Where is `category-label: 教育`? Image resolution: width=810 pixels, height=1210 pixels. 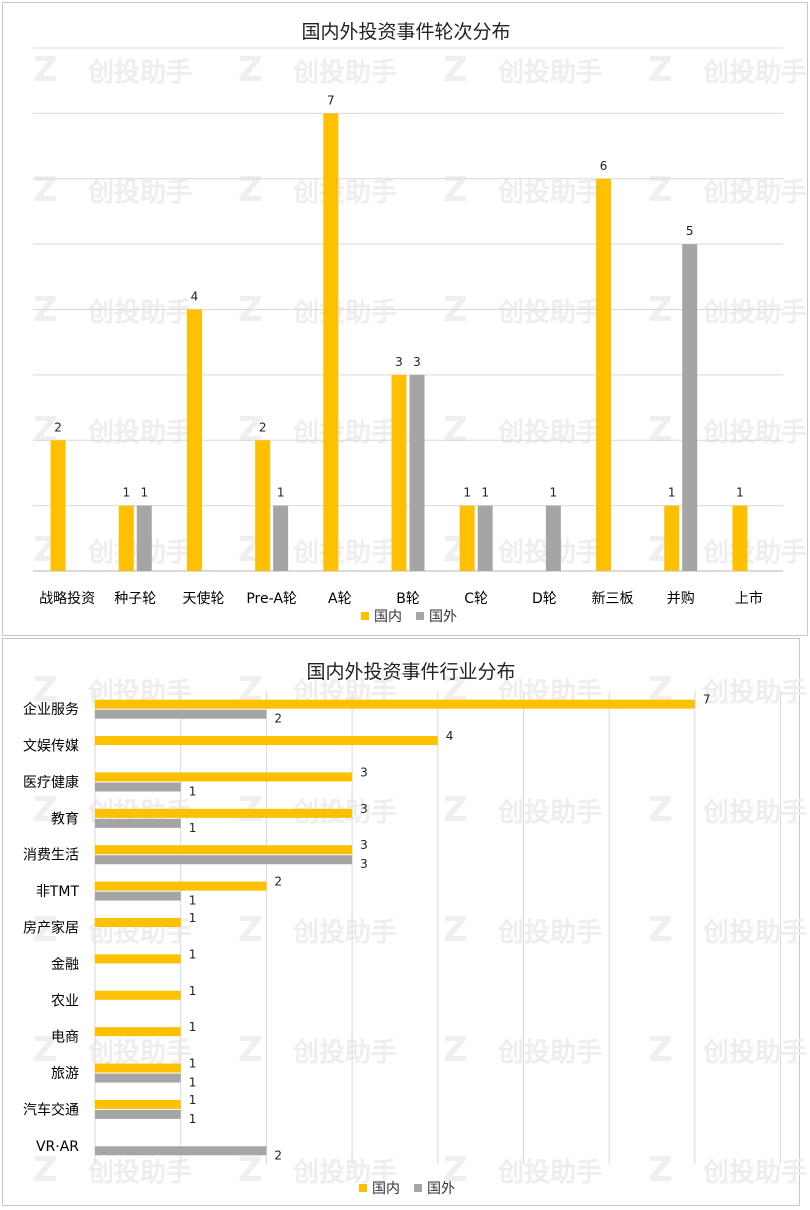 category-label: 教育 is located at coordinates (65, 819).